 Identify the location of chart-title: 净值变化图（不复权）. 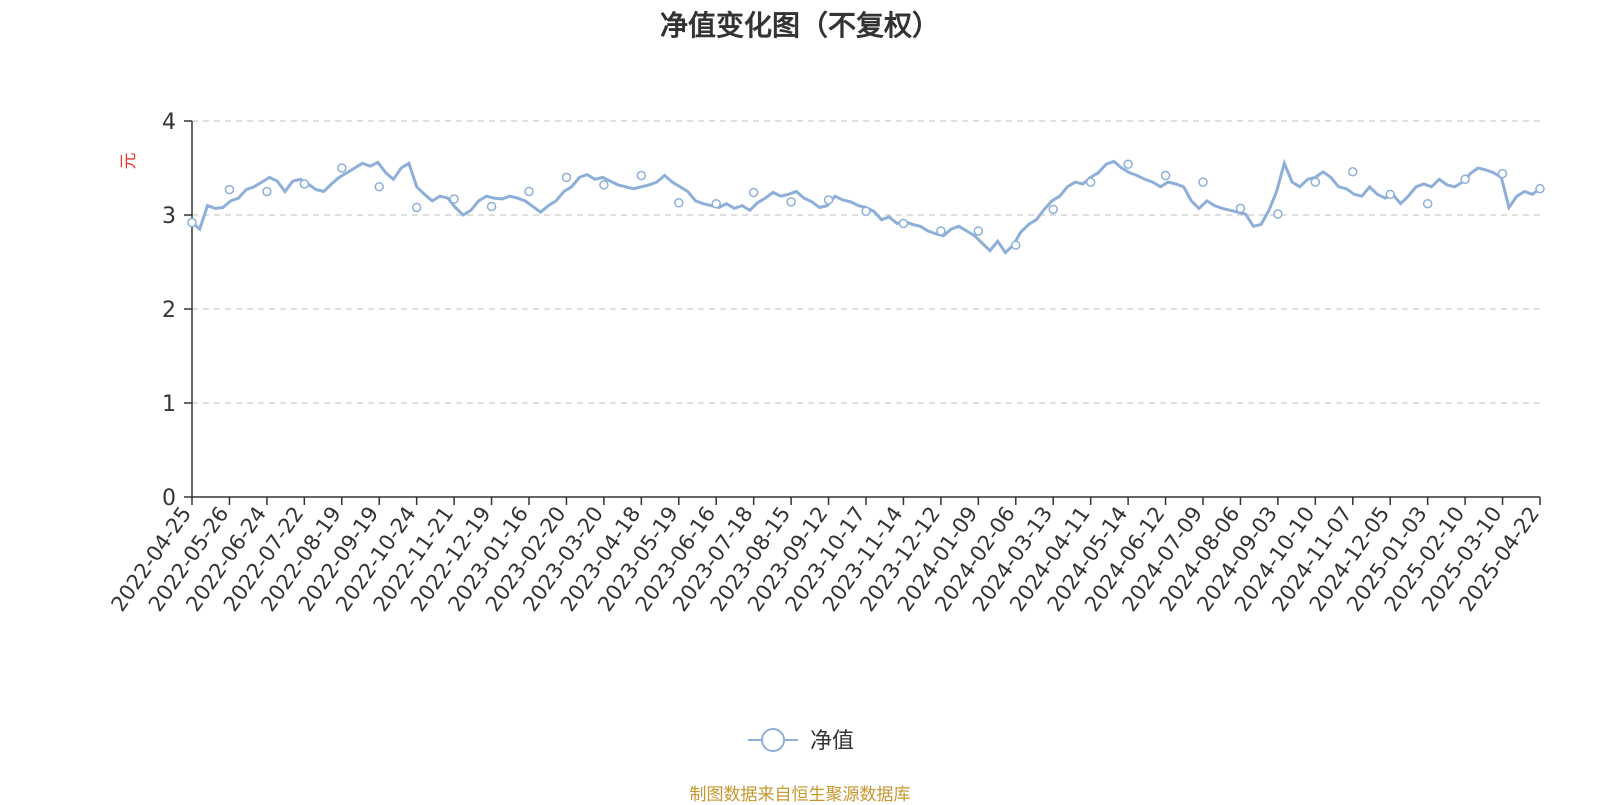
(799, 25).